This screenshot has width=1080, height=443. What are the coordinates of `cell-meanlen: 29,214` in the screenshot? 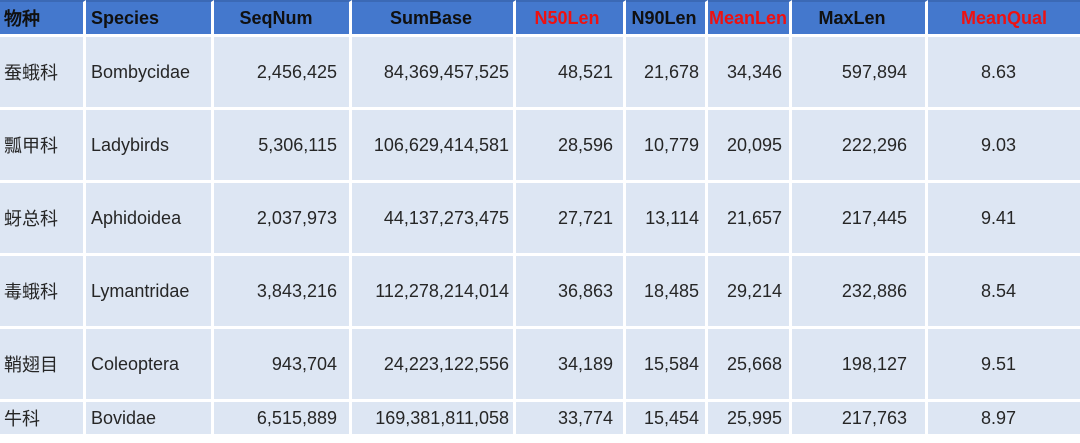 It's located at (750, 292).